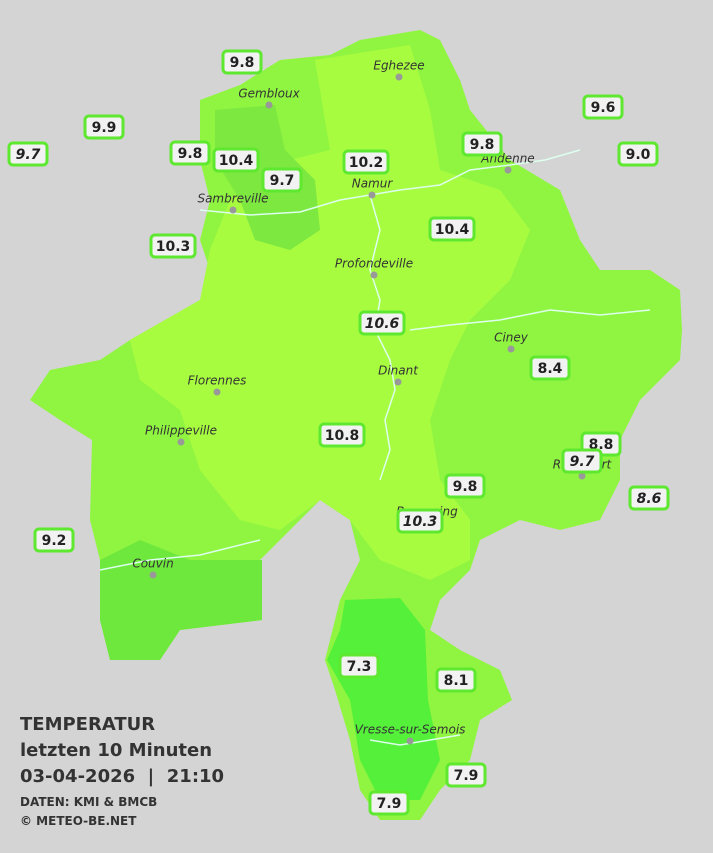 The width and height of the screenshot is (713, 853). I want to click on town-label: Profondeville, so click(374, 264).